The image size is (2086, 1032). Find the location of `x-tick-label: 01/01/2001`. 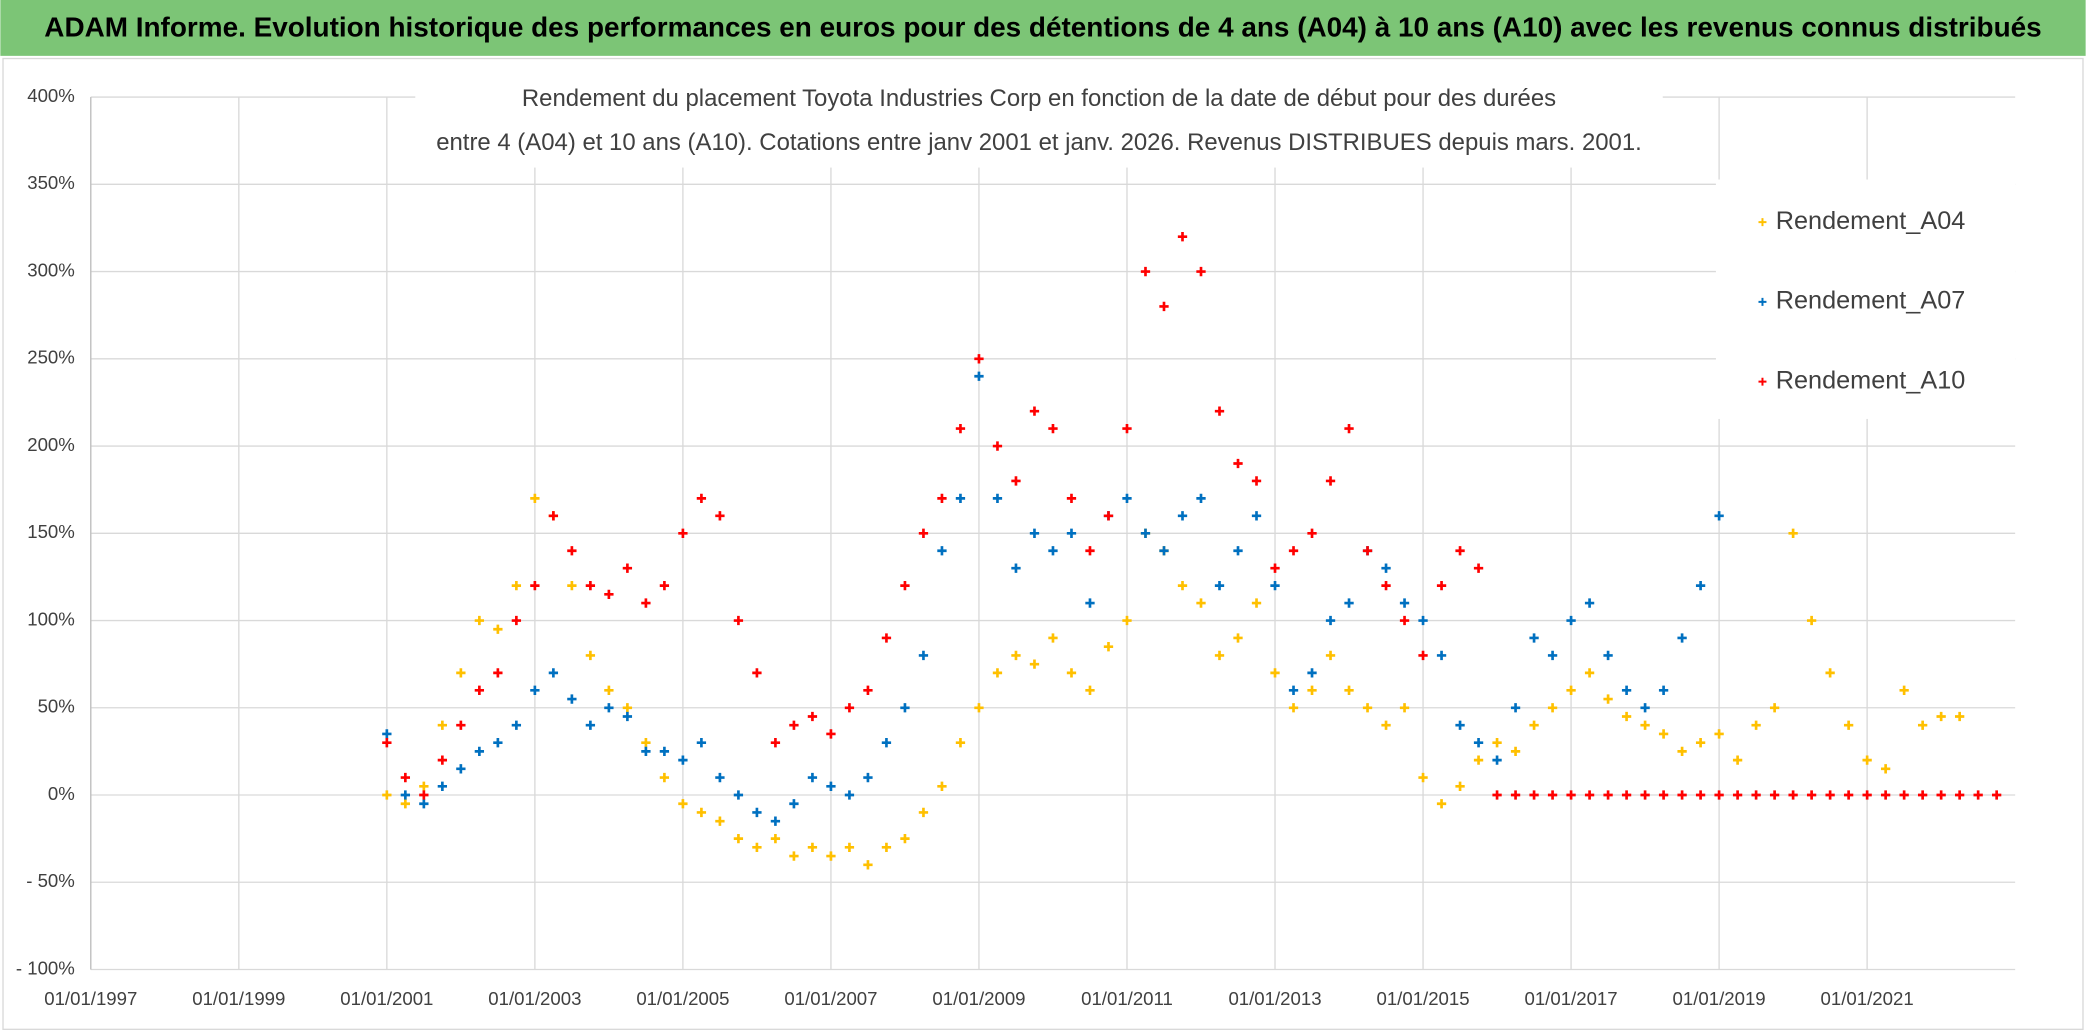

x-tick-label: 01/01/2001 is located at coordinates (386, 998).